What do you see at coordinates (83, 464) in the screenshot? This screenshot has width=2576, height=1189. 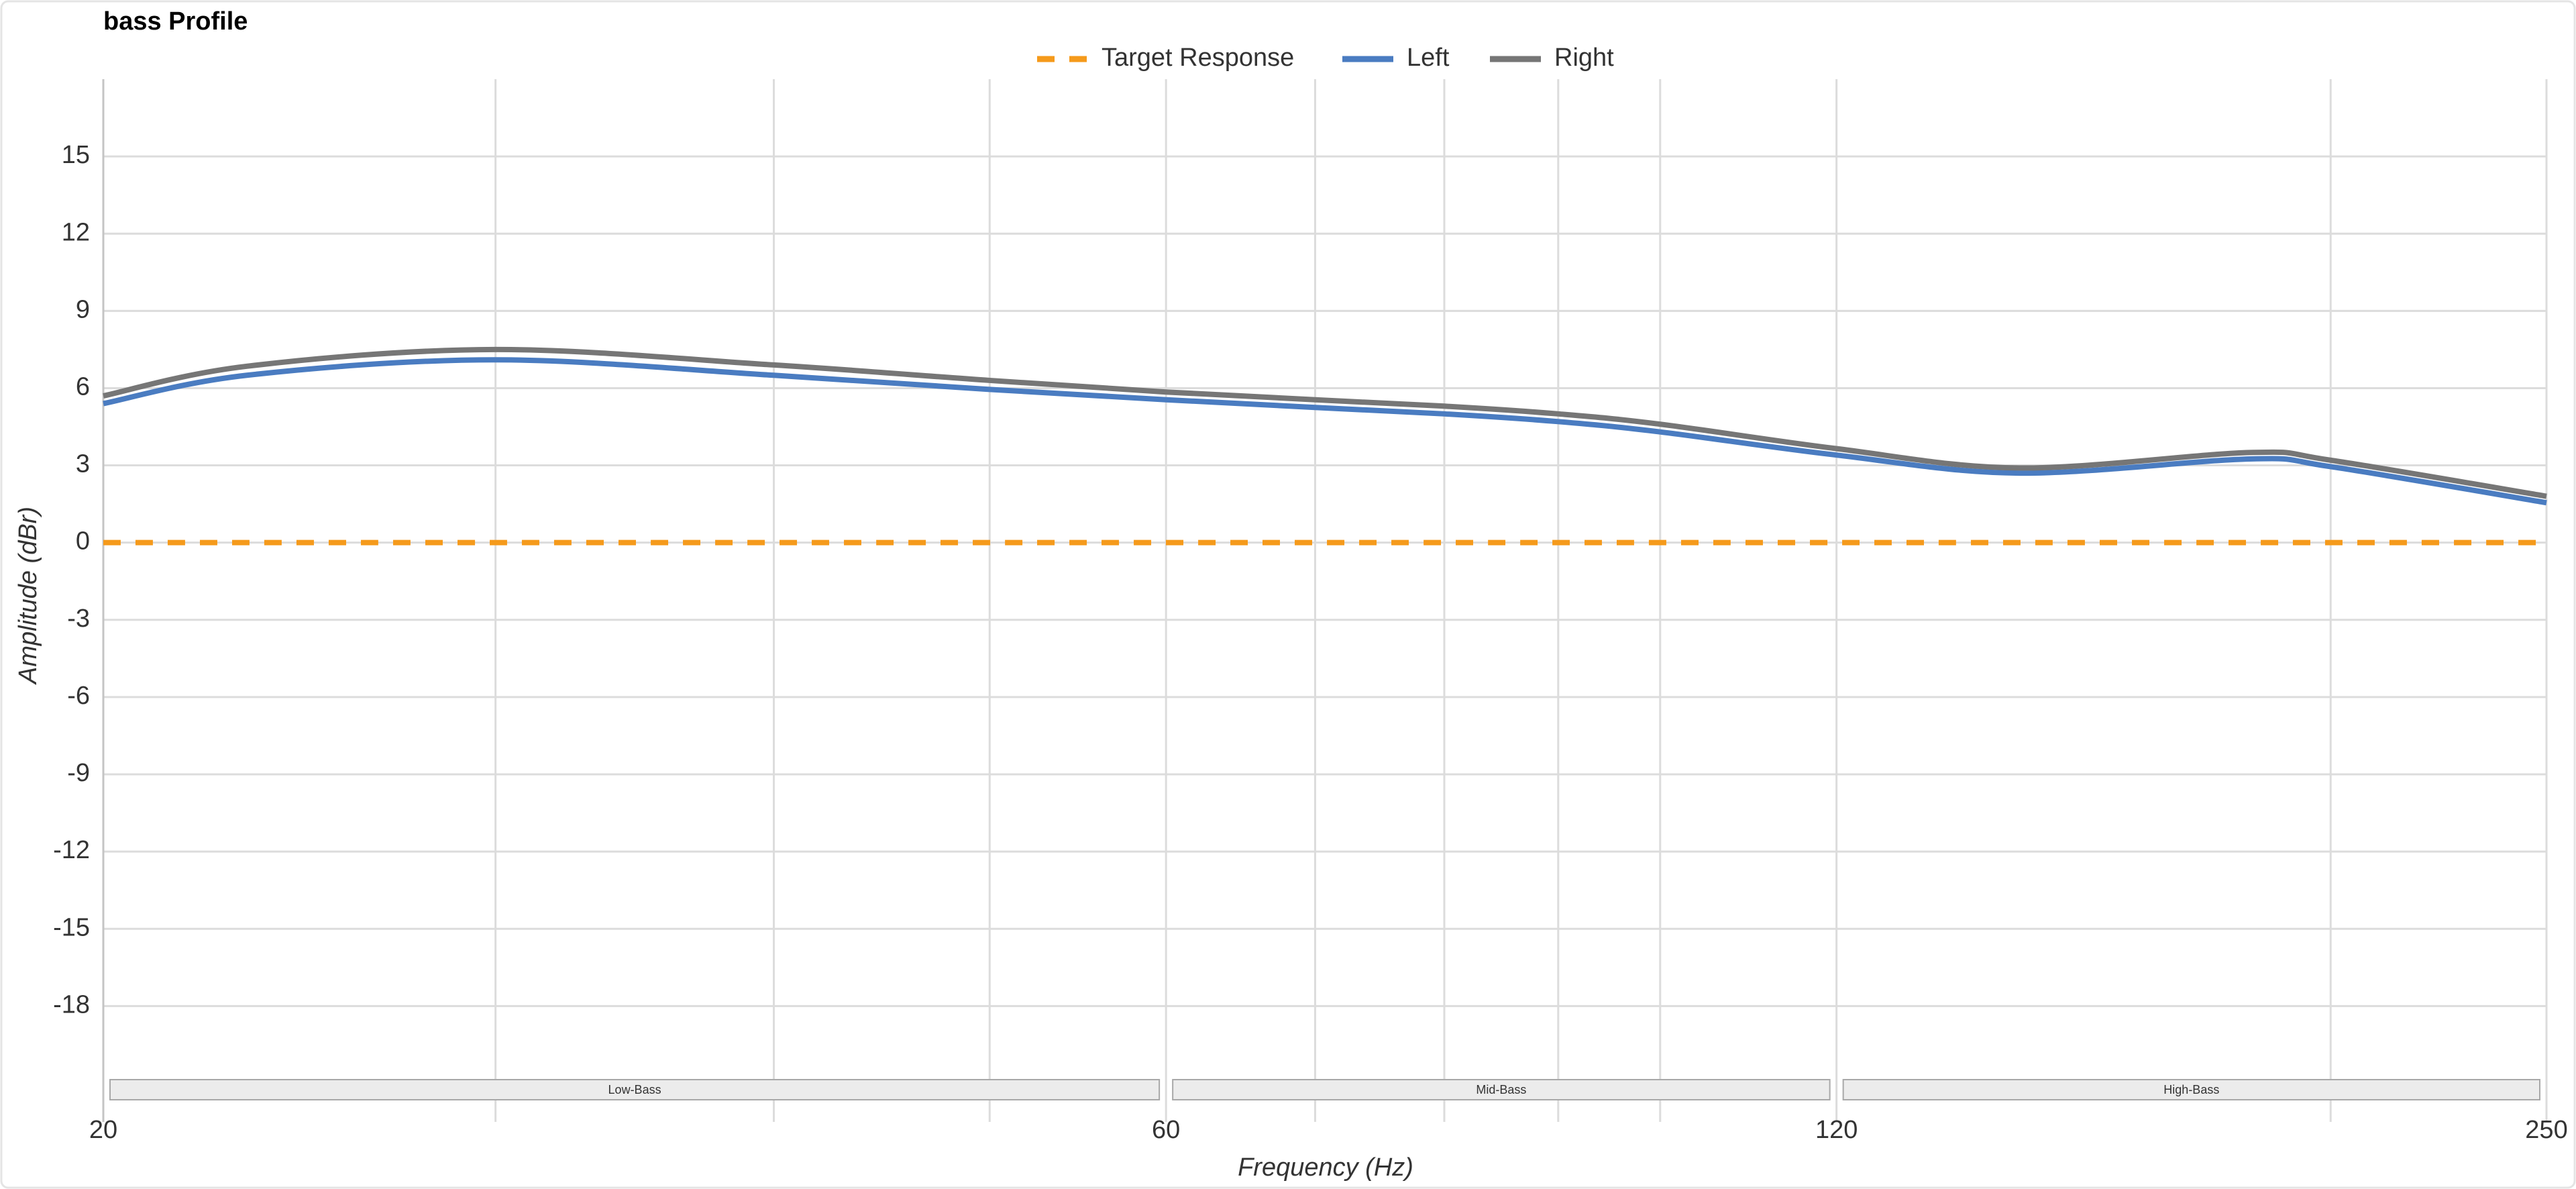 I see `y-tick-label: 3` at bounding box center [83, 464].